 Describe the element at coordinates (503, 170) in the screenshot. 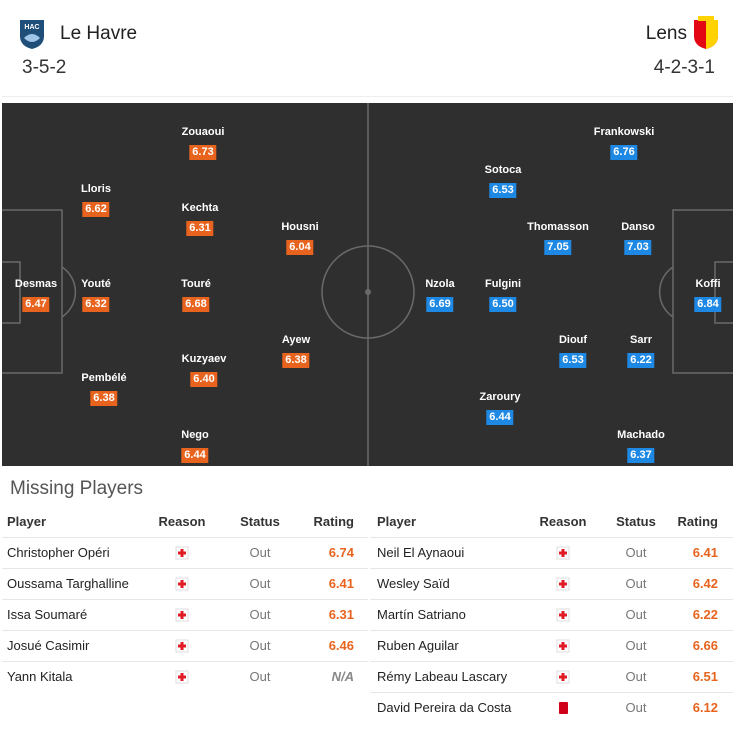

I see `player-name: Sotoca` at that location.